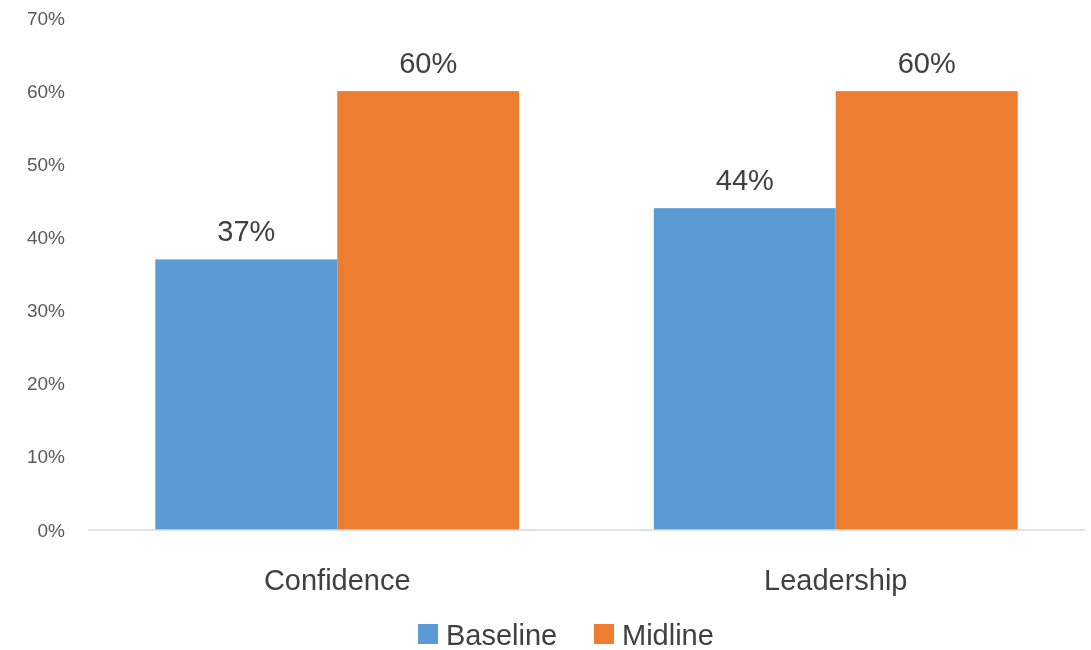 The height and width of the screenshot is (650, 1091). Describe the element at coordinates (668, 634) in the screenshot. I see `legend-label: Midline` at that location.